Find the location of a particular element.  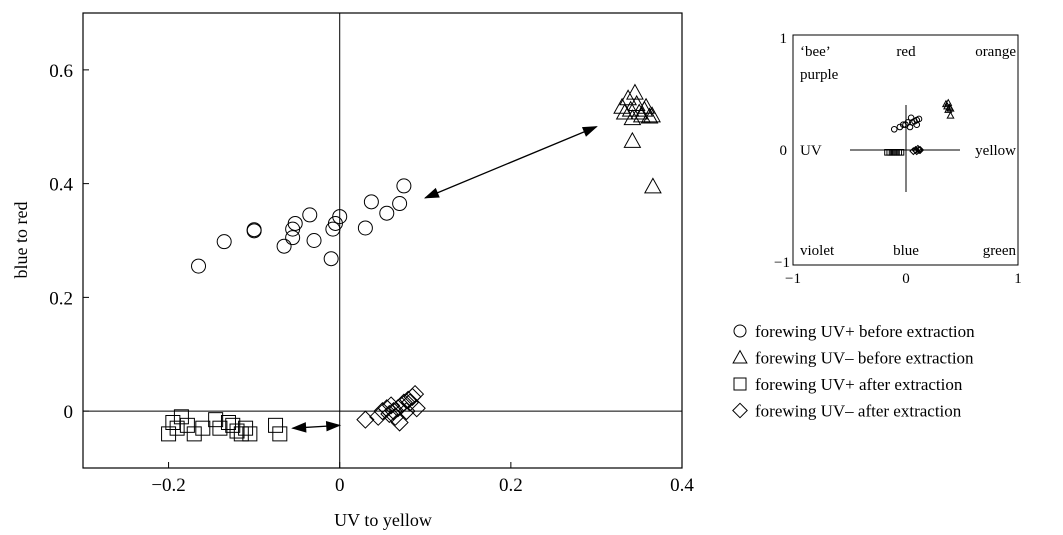

y-tick-label: 0.2 is located at coordinates (61, 298).